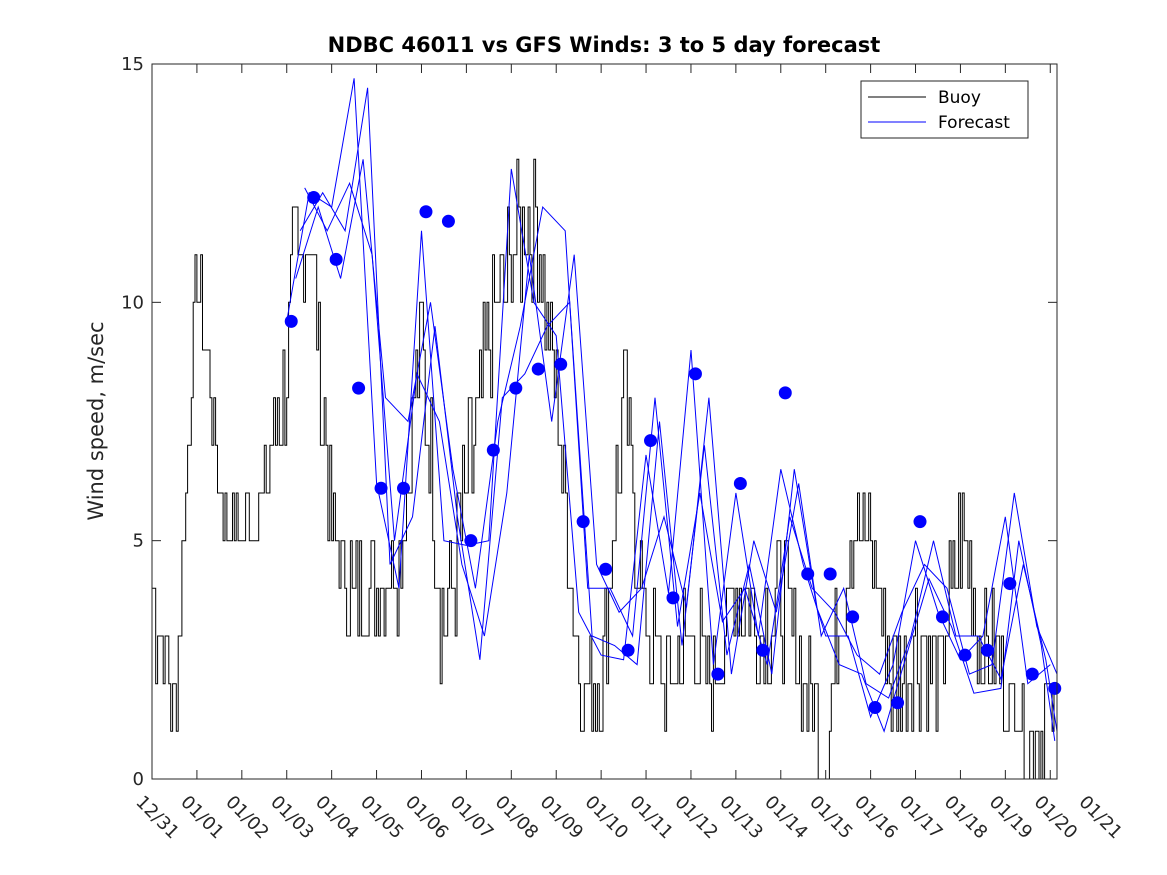 Image resolution: width=1167 pixels, height=875 pixels. I want to click on legend-box, so click(944, 109).